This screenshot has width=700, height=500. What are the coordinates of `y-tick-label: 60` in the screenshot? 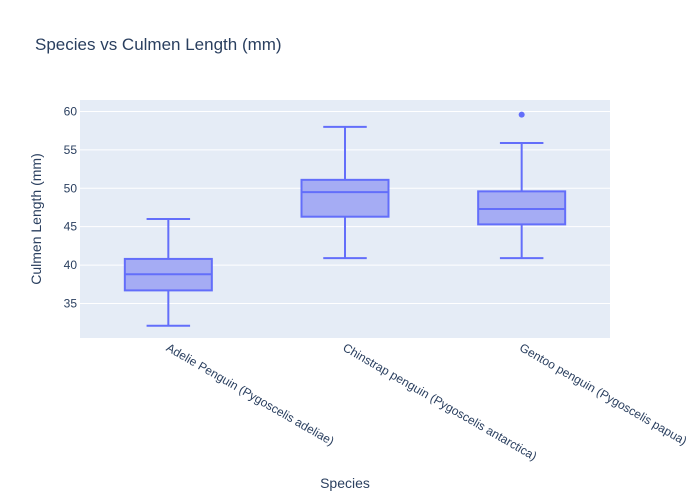 It's located at (71, 112).